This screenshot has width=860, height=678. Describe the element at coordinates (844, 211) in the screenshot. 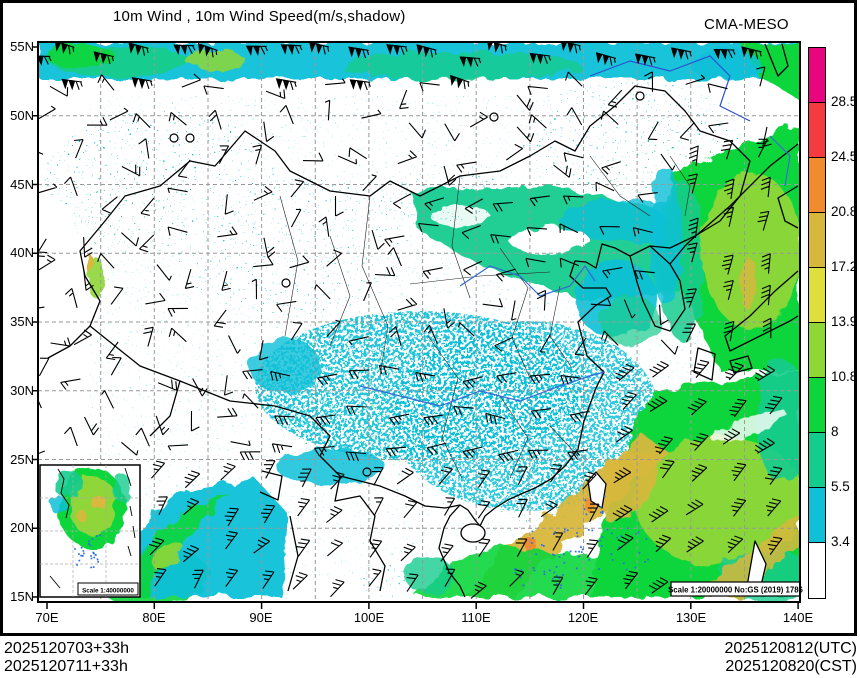

I see `colorbar-tick-label: 20.8` at that location.